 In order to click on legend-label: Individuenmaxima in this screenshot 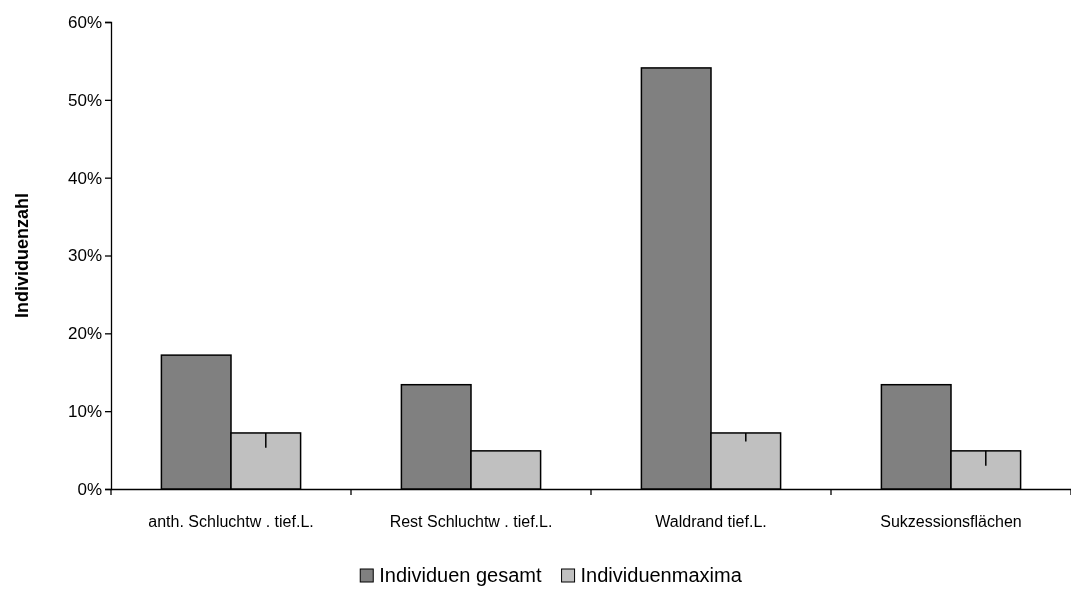, I will do `click(661, 575)`.